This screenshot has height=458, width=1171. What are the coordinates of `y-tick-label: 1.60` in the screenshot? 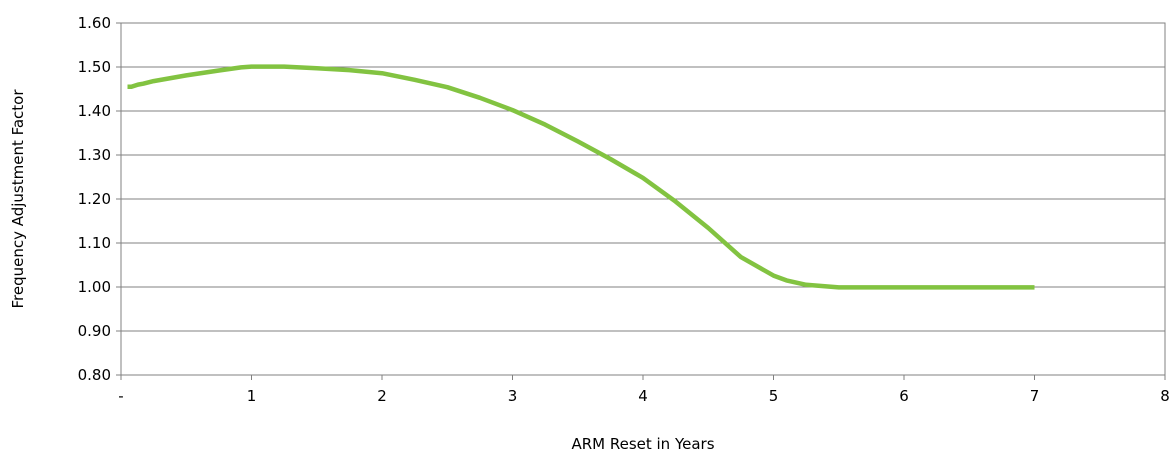 It's located at (94, 23).